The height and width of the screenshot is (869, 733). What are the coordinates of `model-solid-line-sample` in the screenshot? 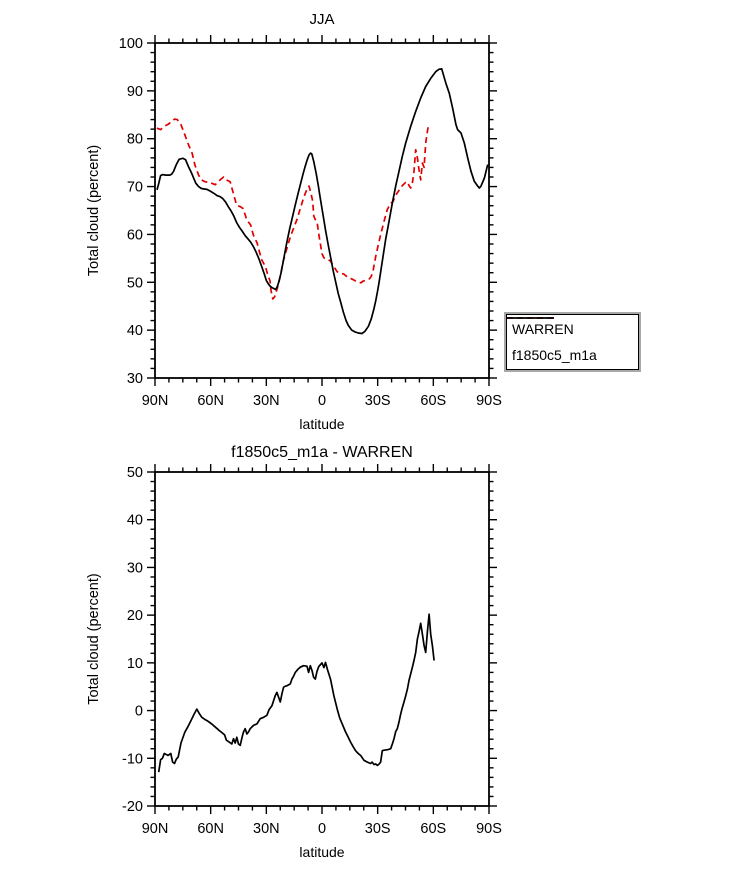 It's located at (530, 318).